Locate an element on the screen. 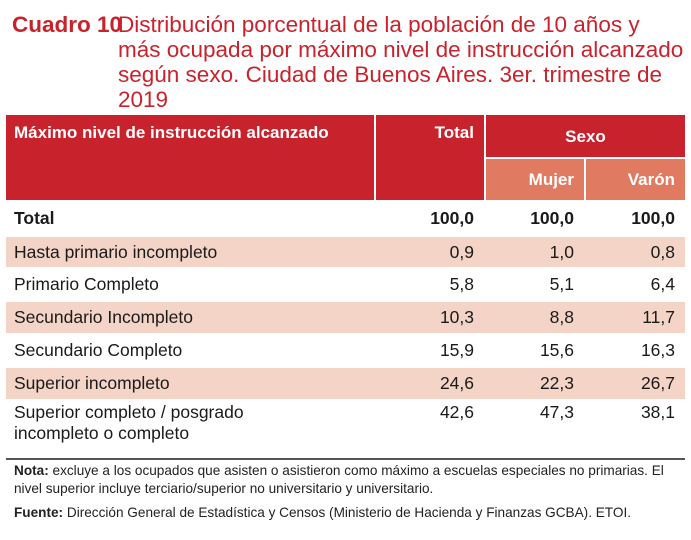  header-varon: Varón is located at coordinates (635, 179).